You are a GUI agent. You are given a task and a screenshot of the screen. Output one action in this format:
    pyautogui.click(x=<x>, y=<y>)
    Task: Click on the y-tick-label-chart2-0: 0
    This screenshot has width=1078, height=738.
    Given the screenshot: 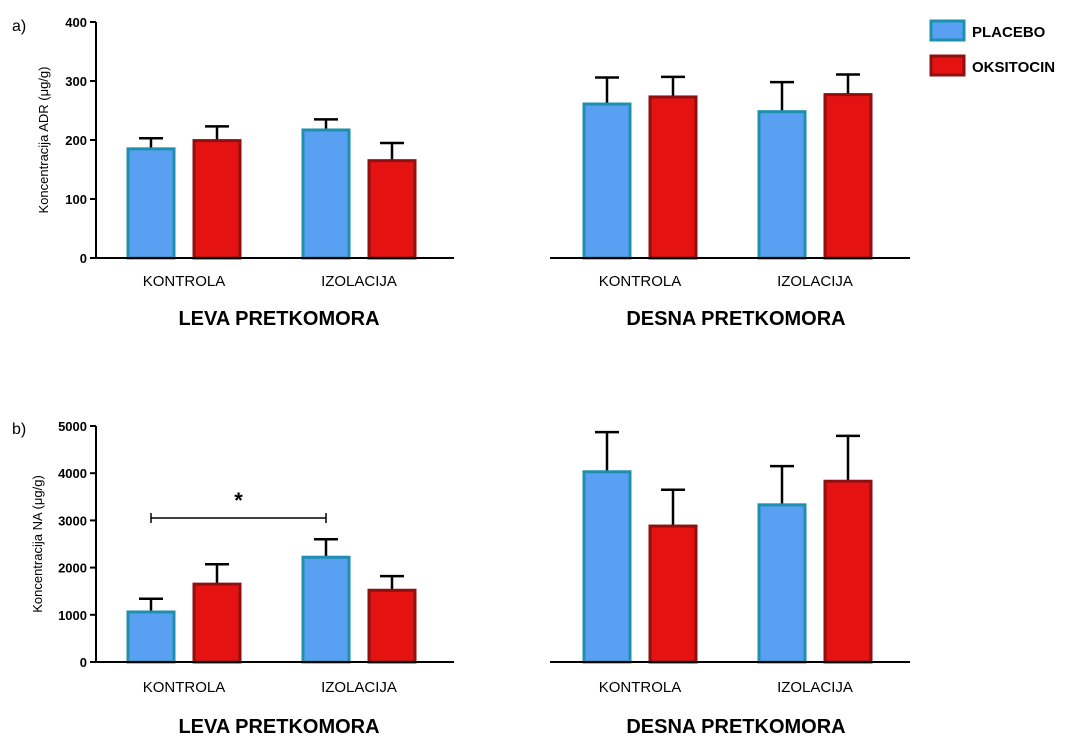 What is the action you would take?
    pyautogui.click(x=83, y=662)
    